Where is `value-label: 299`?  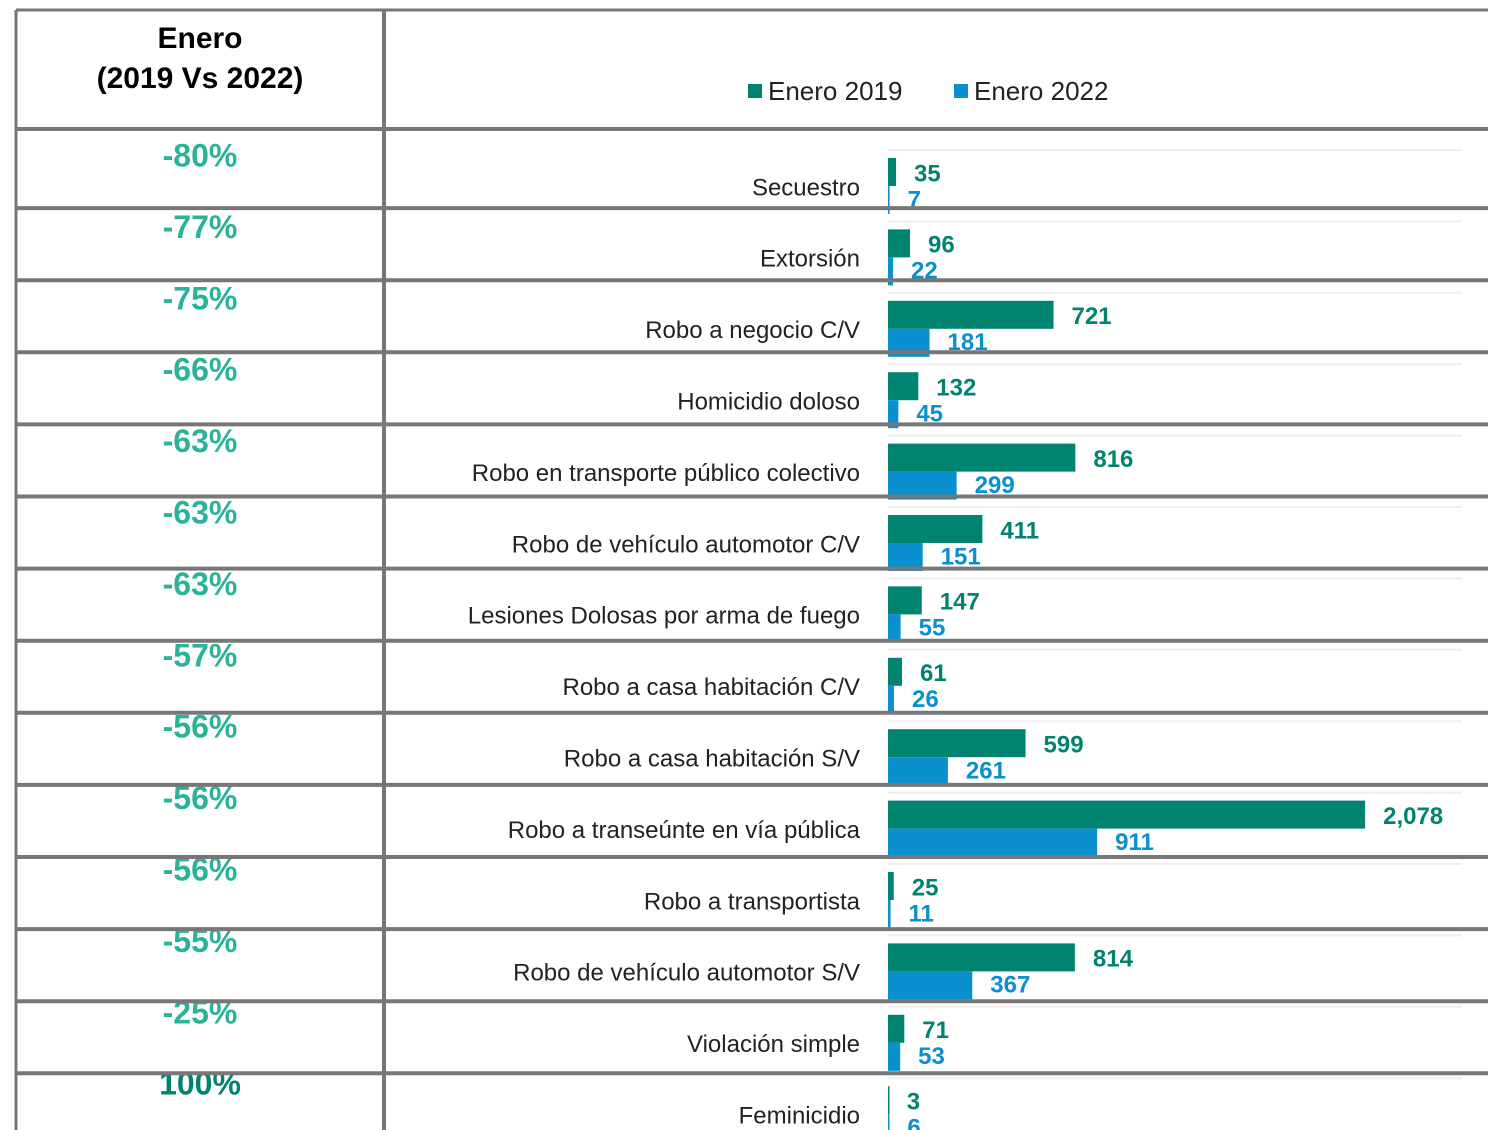 value-label: 299 is located at coordinates (995, 485).